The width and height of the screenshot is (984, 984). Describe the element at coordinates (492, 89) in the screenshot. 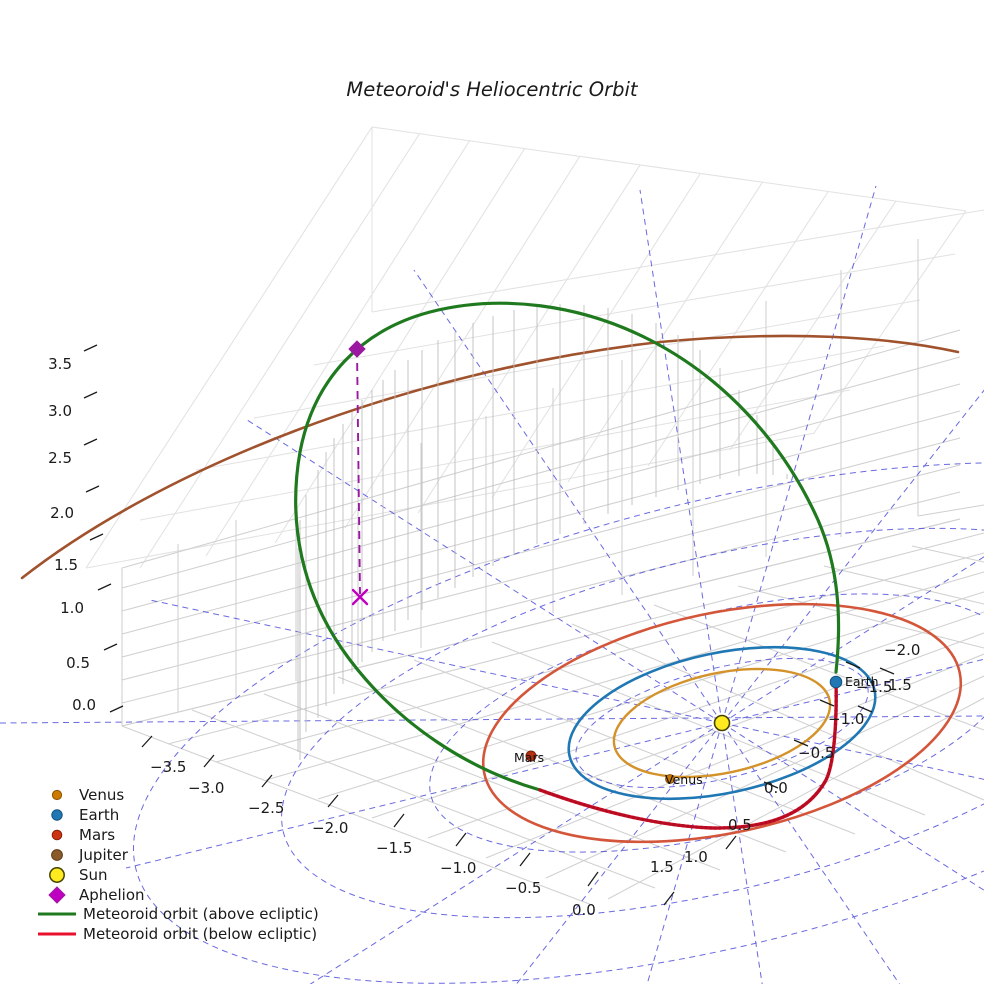

I see `page-title: Meteoroid's Heliocentric Orbit` at that location.